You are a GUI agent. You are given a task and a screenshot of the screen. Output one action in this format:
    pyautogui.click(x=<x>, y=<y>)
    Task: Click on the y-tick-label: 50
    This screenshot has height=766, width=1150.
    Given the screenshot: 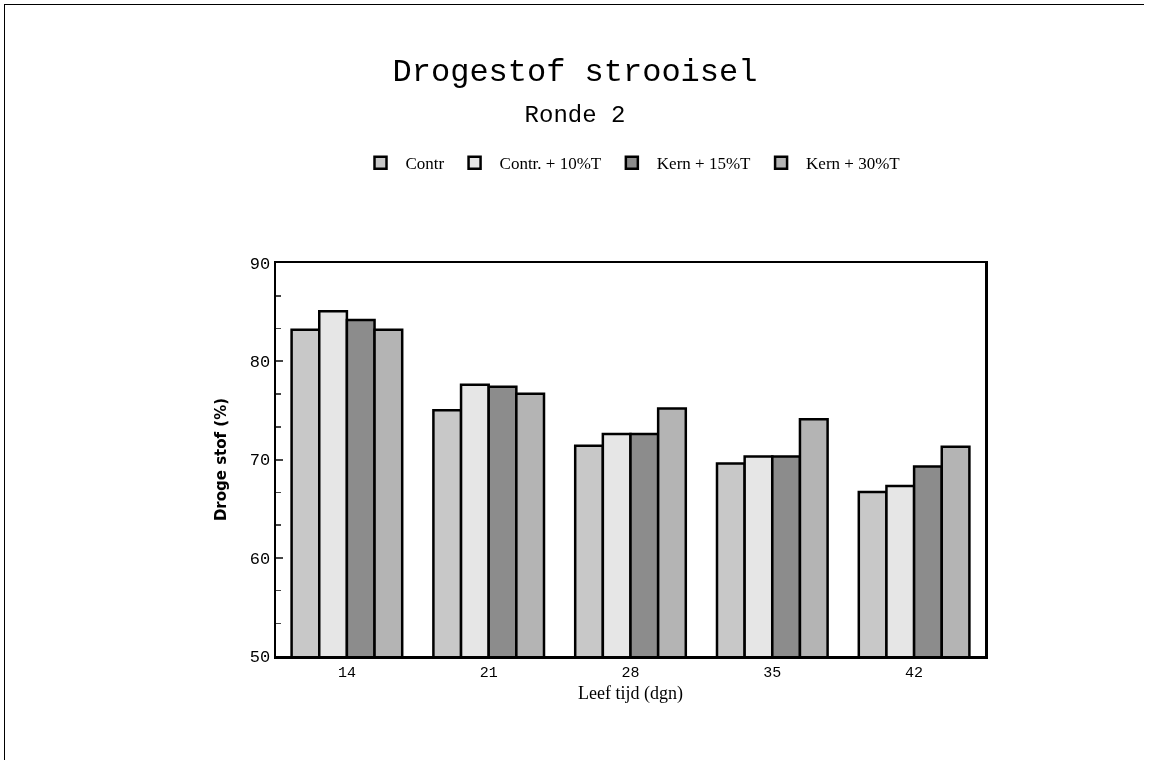 What is the action you would take?
    pyautogui.click(x=260, y=657)
    